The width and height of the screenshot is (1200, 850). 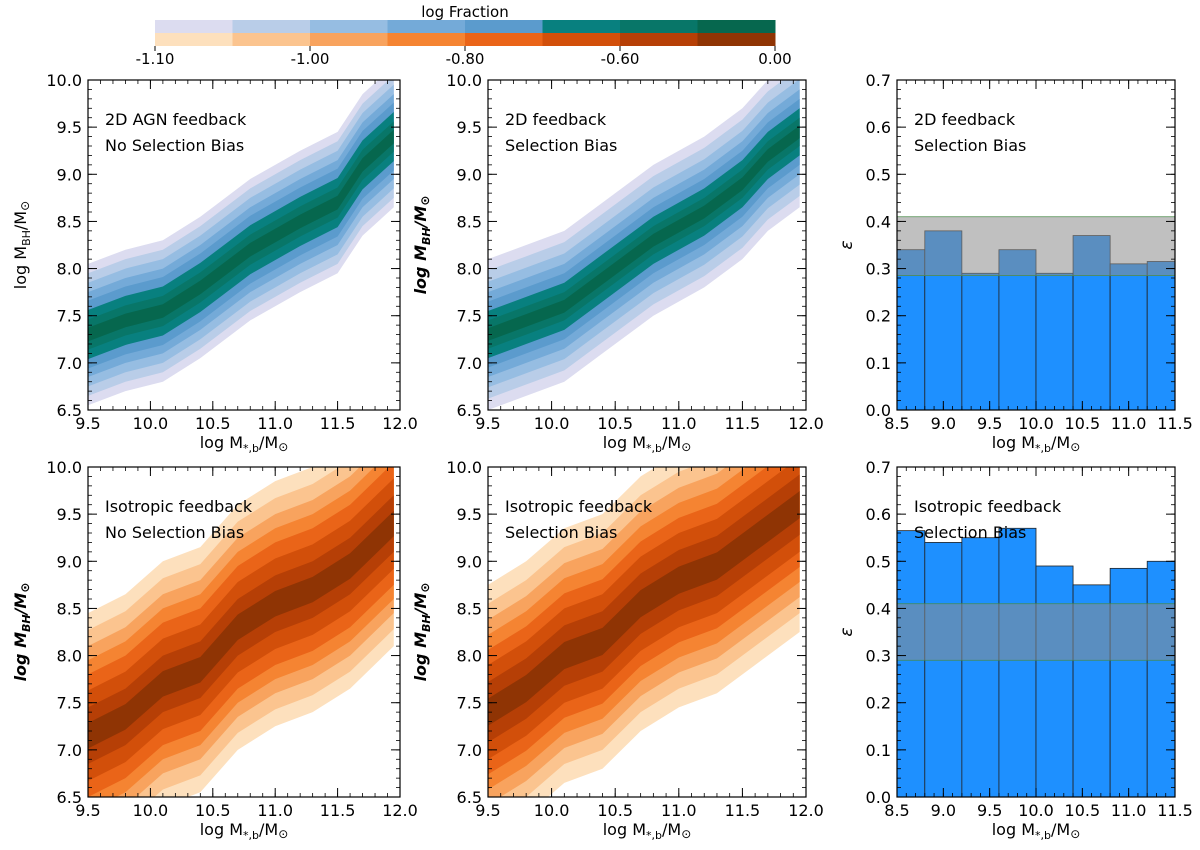 What do you see at coordinates (878, 363) in the screenshot?
I see `y-tick-label: 0.1` at bounding box center [878, 363].